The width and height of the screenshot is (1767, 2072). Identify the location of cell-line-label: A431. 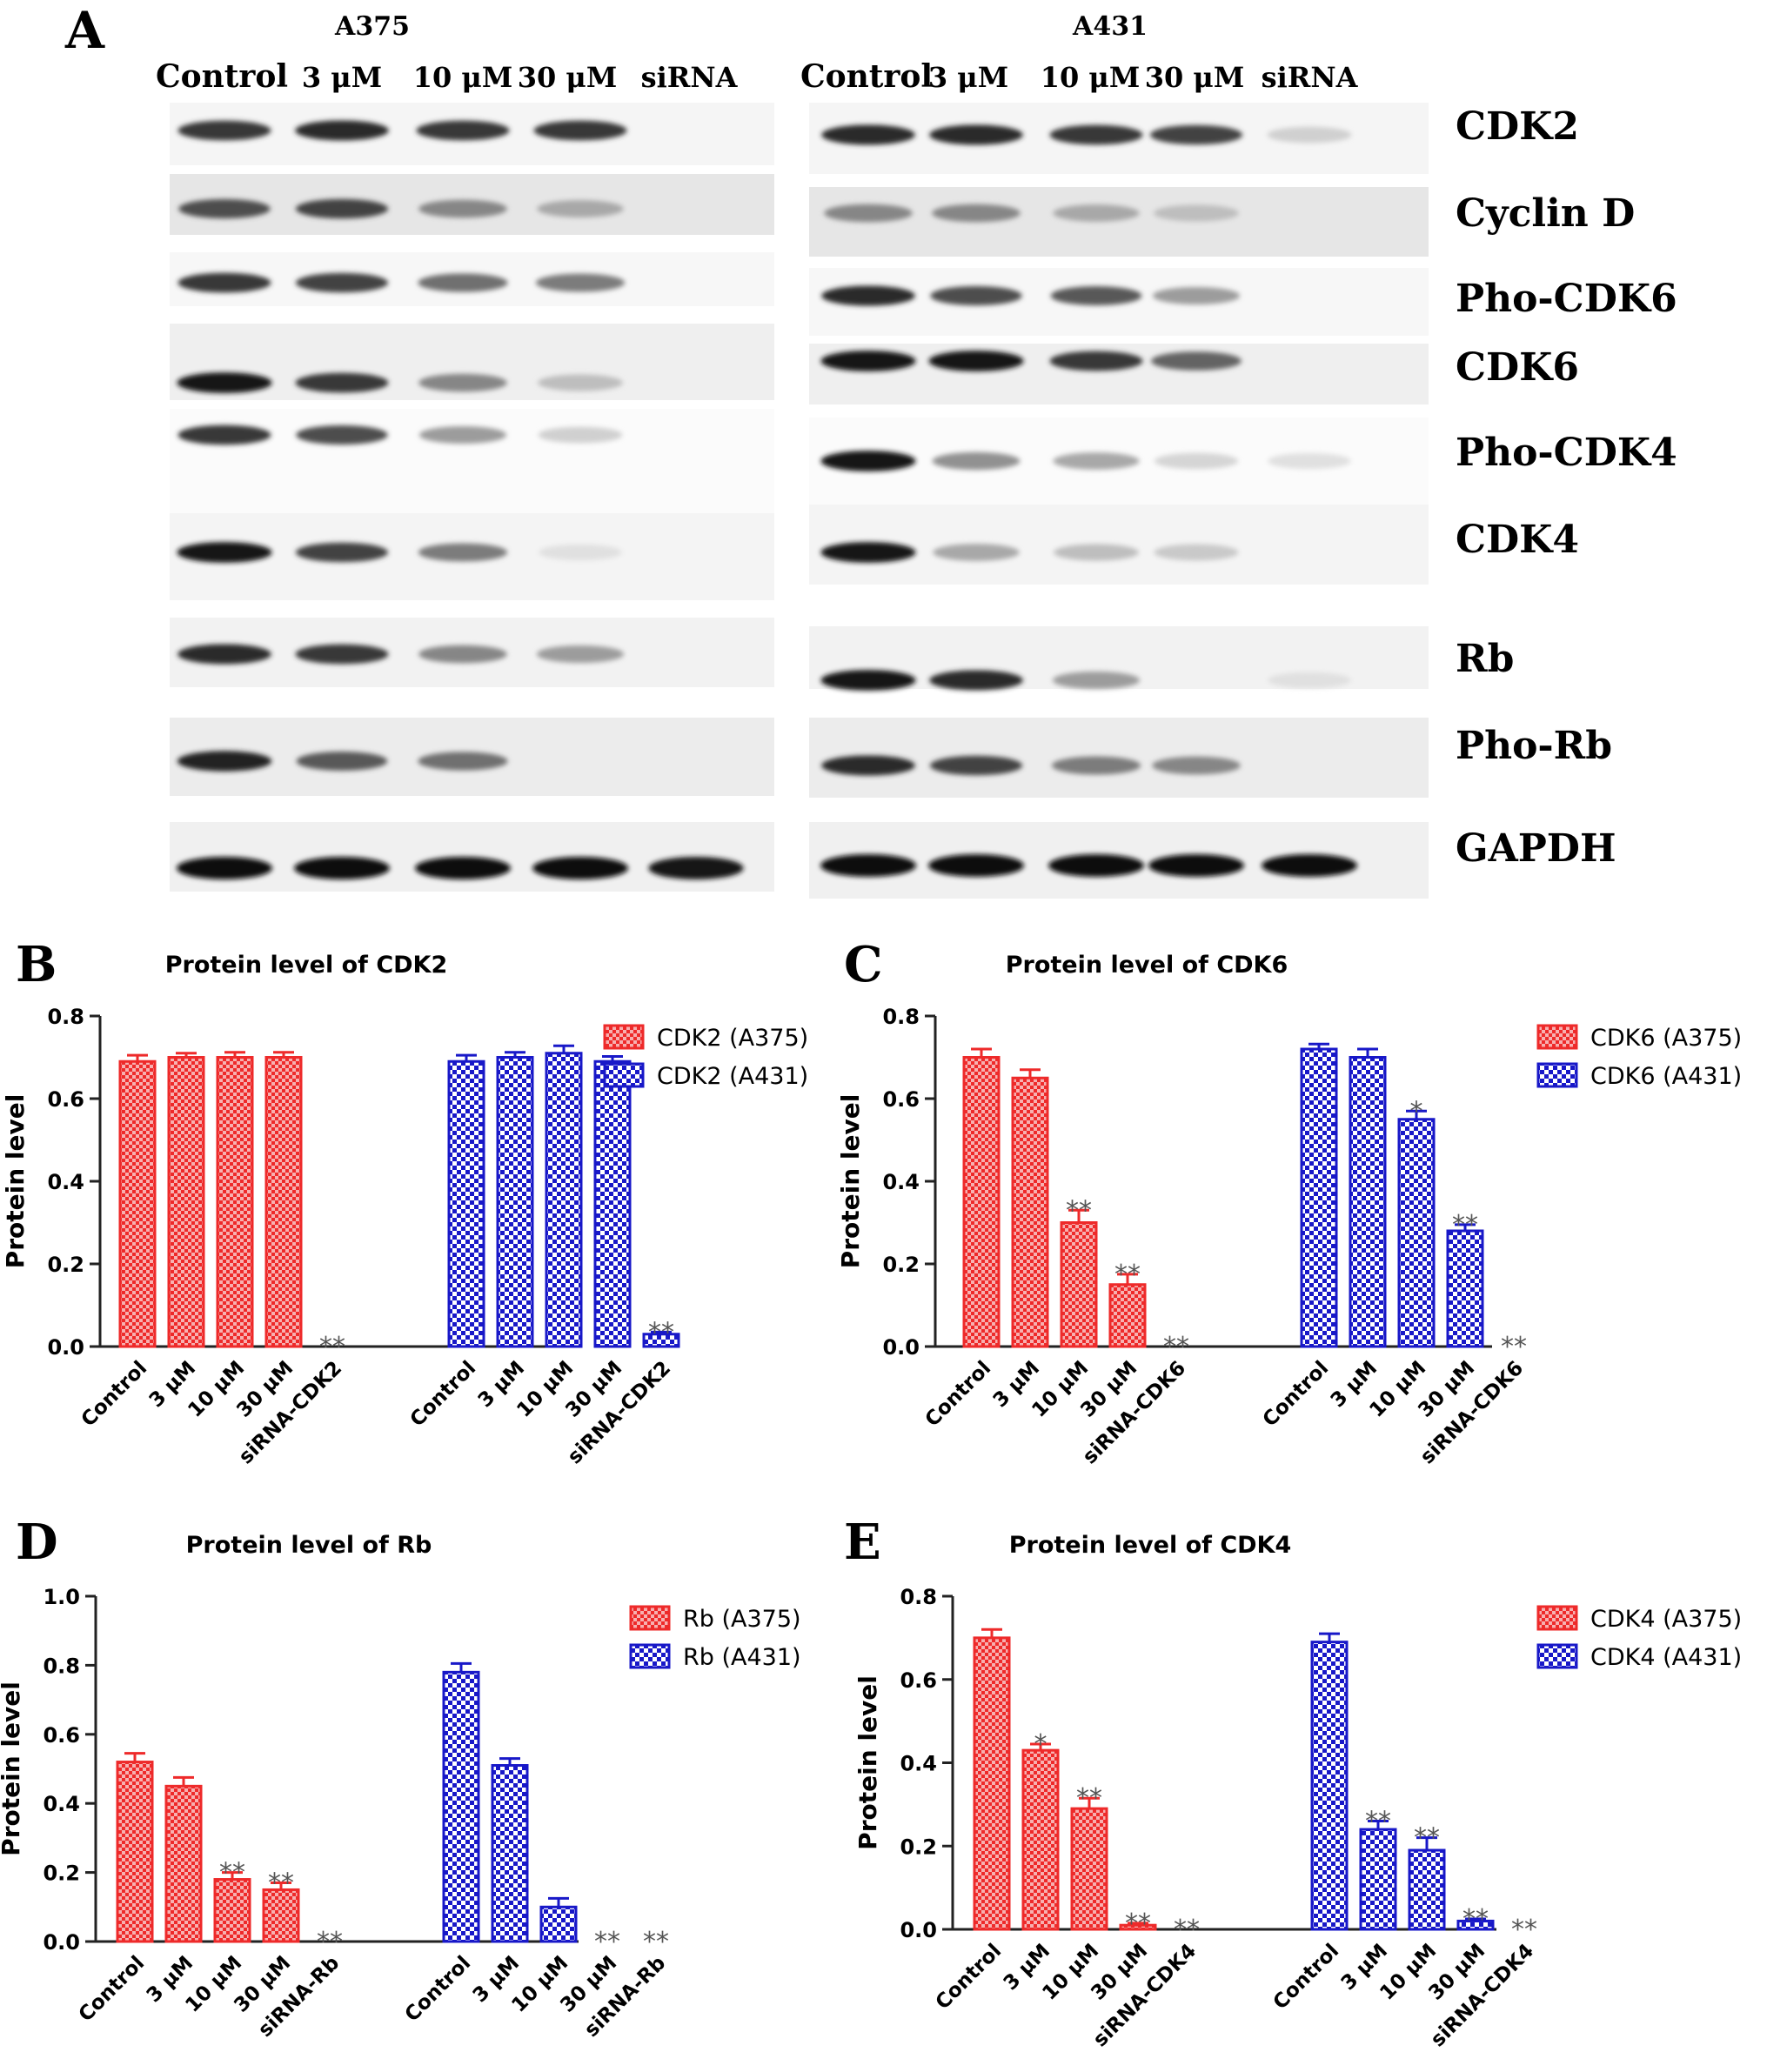
(1110, 26).